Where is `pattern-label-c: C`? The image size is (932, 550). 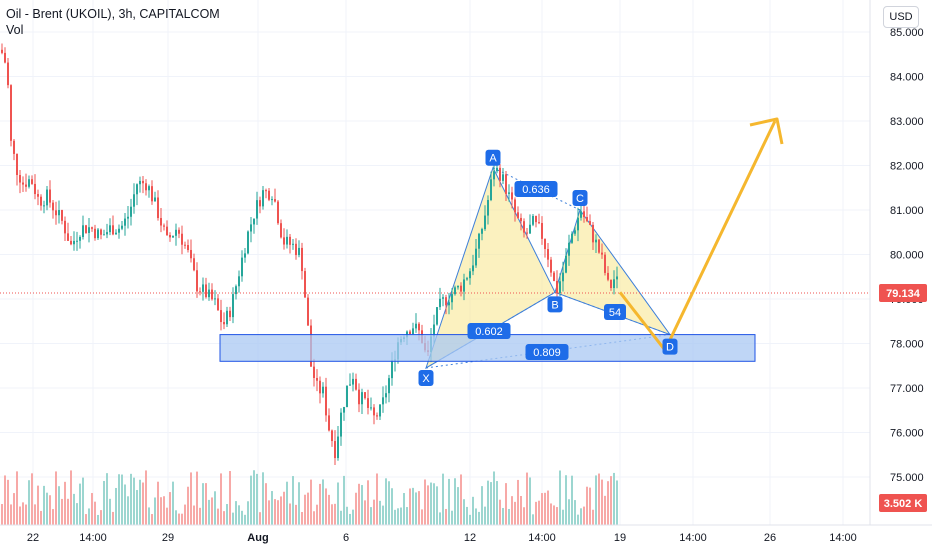
pattern-label-c: C is located at coordinates (580, 199).